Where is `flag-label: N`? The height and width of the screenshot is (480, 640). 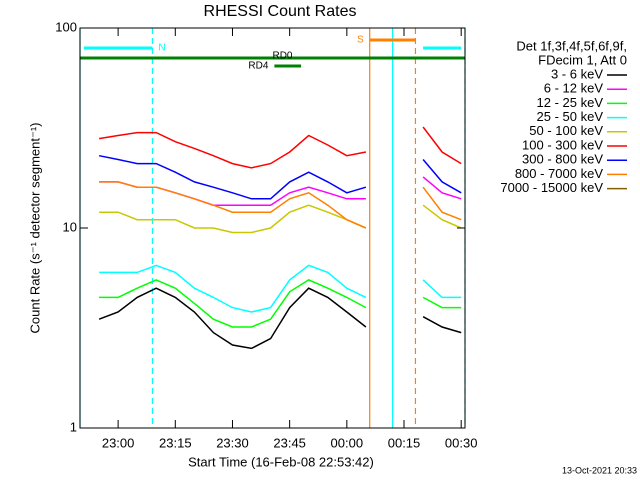
flag-label: N is located at coordinates (161, 48).